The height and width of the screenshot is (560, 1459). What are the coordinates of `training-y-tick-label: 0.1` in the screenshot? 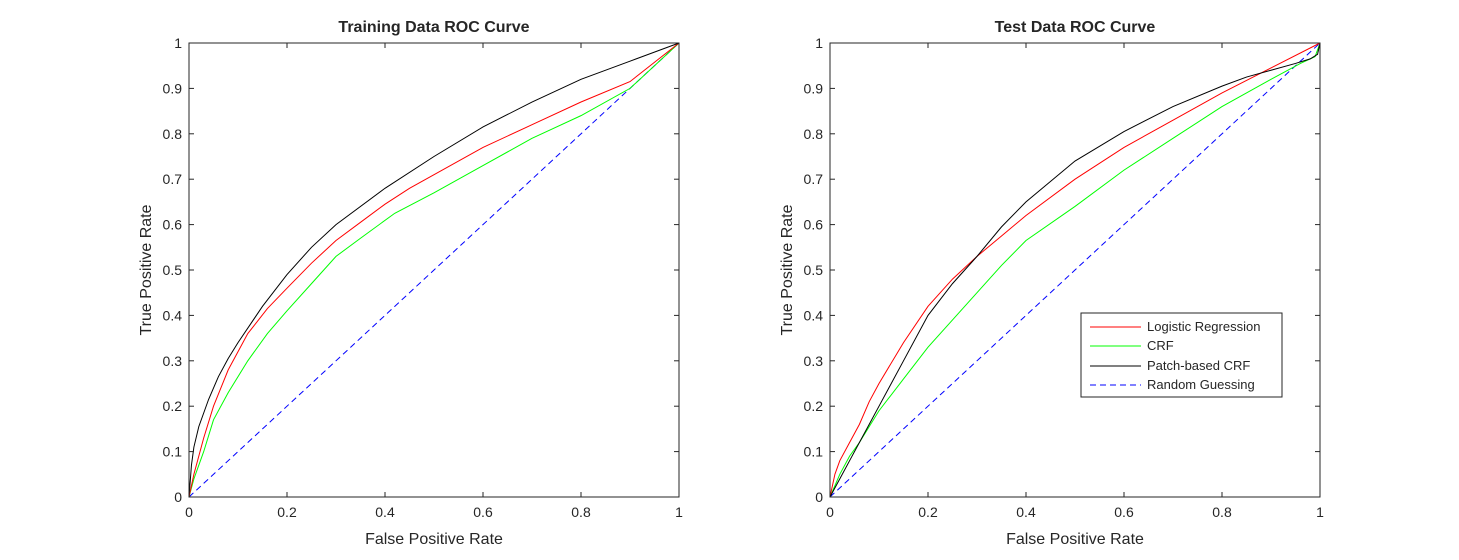 It's located at (173, 452).